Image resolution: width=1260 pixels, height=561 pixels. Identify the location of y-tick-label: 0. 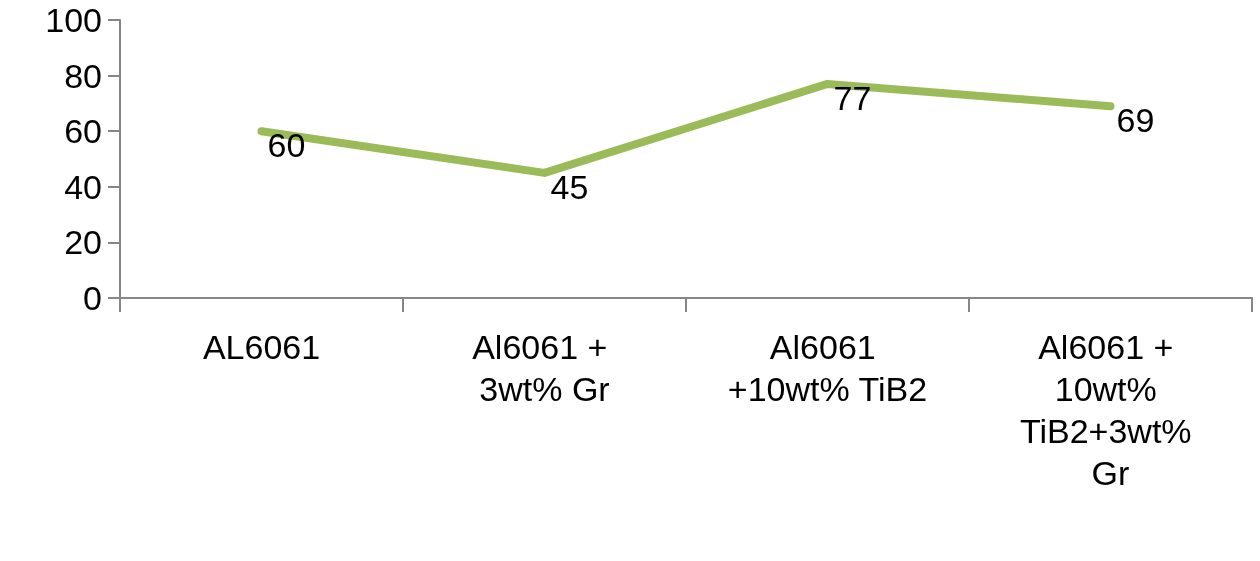
(92, 298).